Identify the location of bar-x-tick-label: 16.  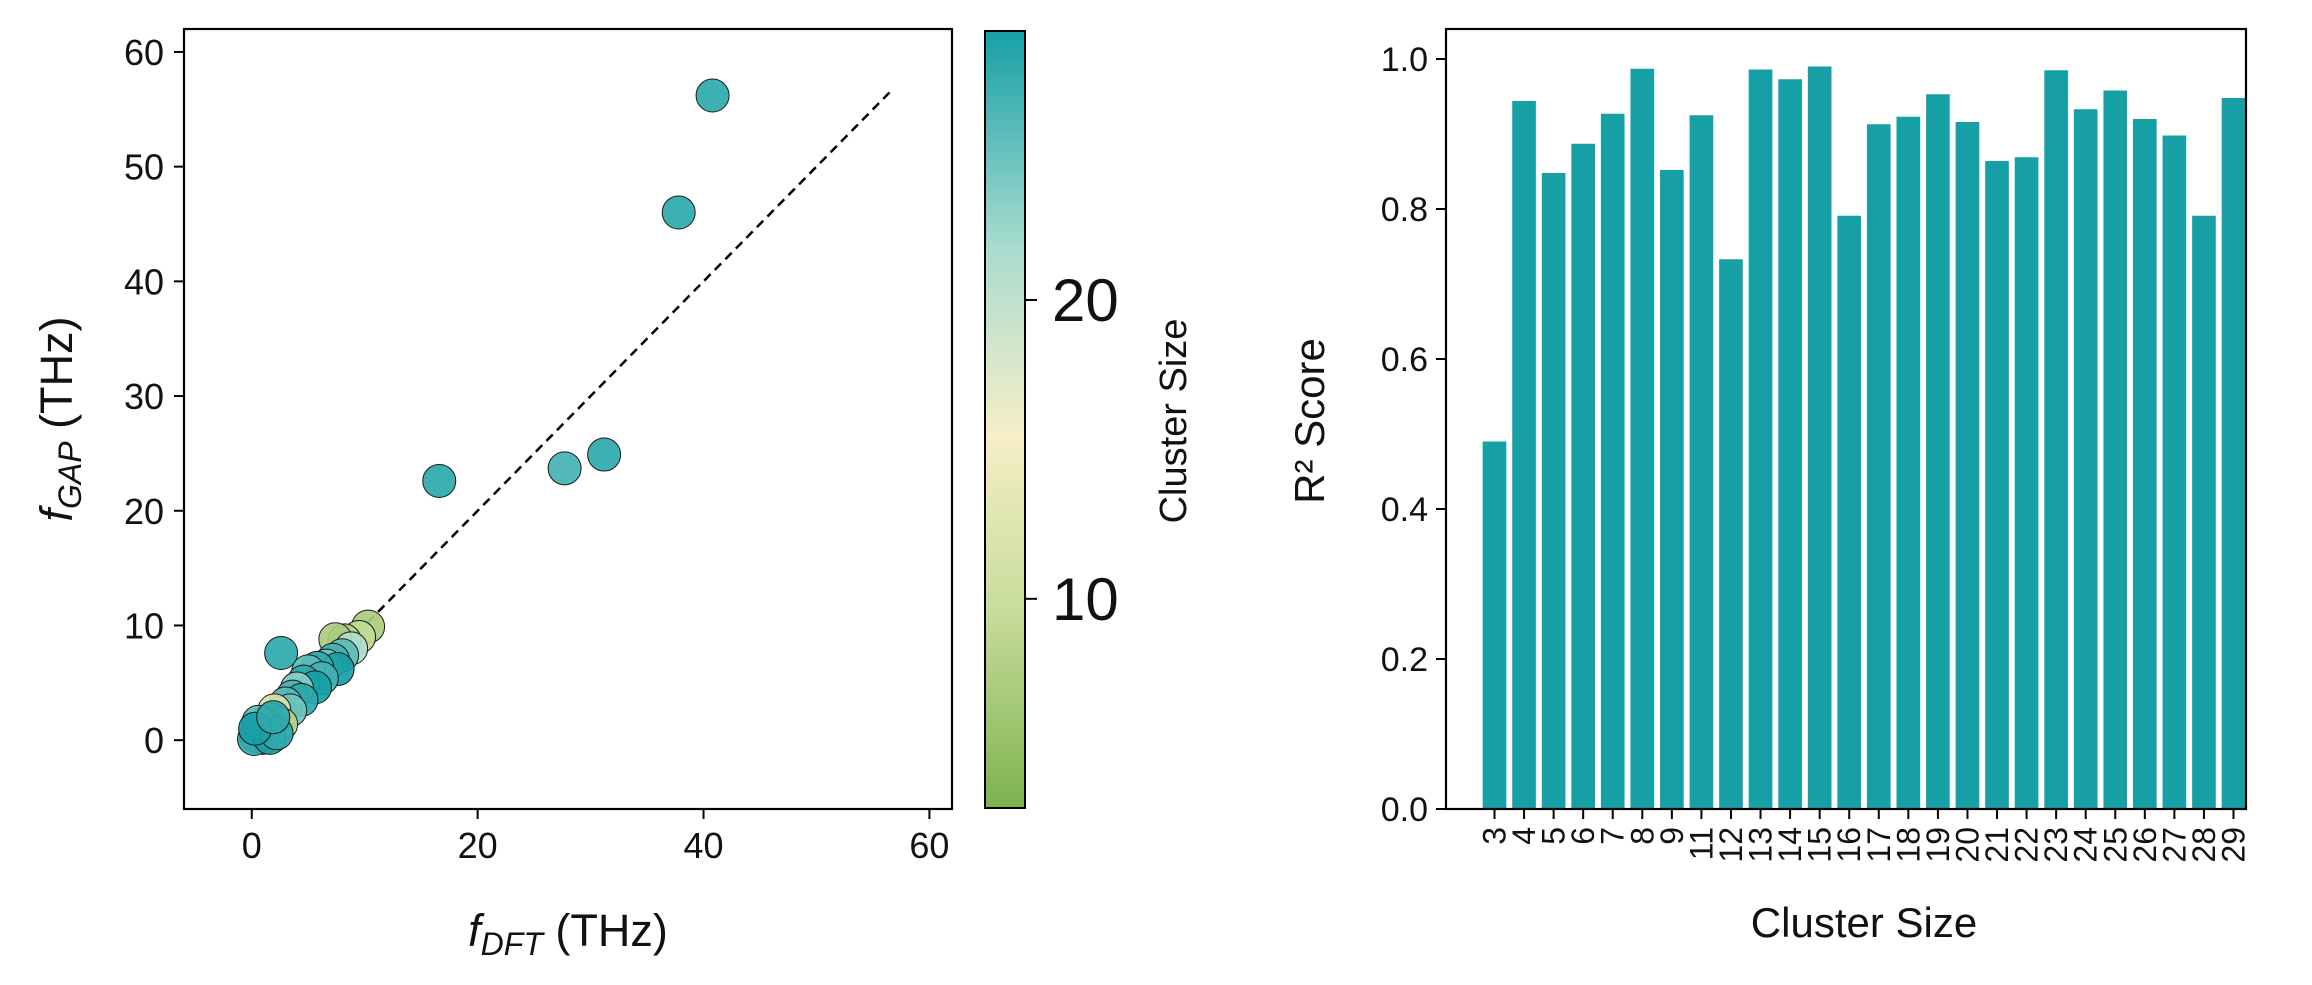
(1849, 845).